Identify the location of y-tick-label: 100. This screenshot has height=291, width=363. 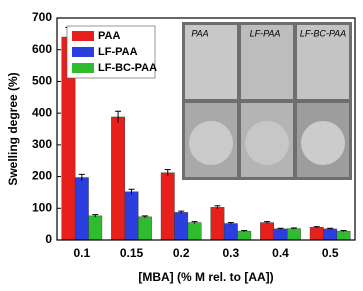
(42, 207).